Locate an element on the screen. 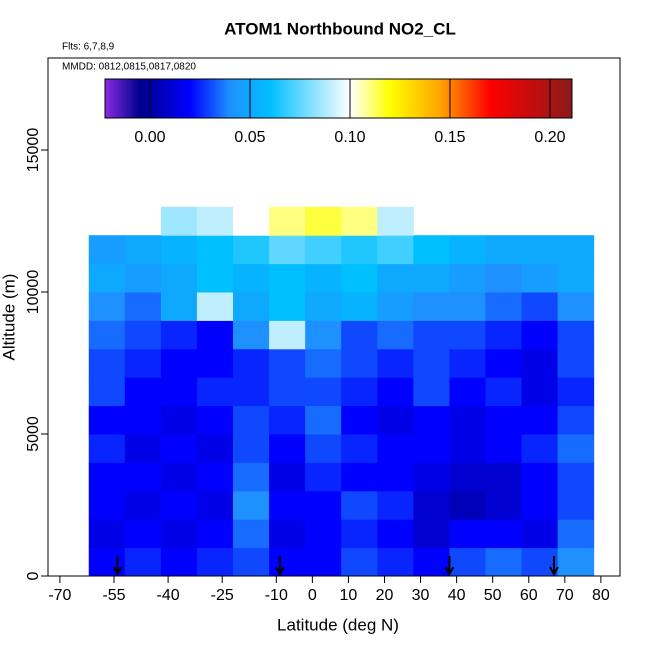 The image size is (650, 650). colorbar-tick-label: 0.10 is located at coordinates (349, 137).